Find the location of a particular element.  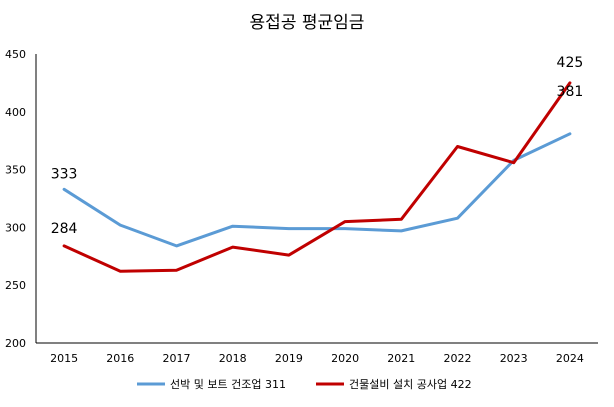

x-tick-label: 2016 is located at coordinates (120, 358).